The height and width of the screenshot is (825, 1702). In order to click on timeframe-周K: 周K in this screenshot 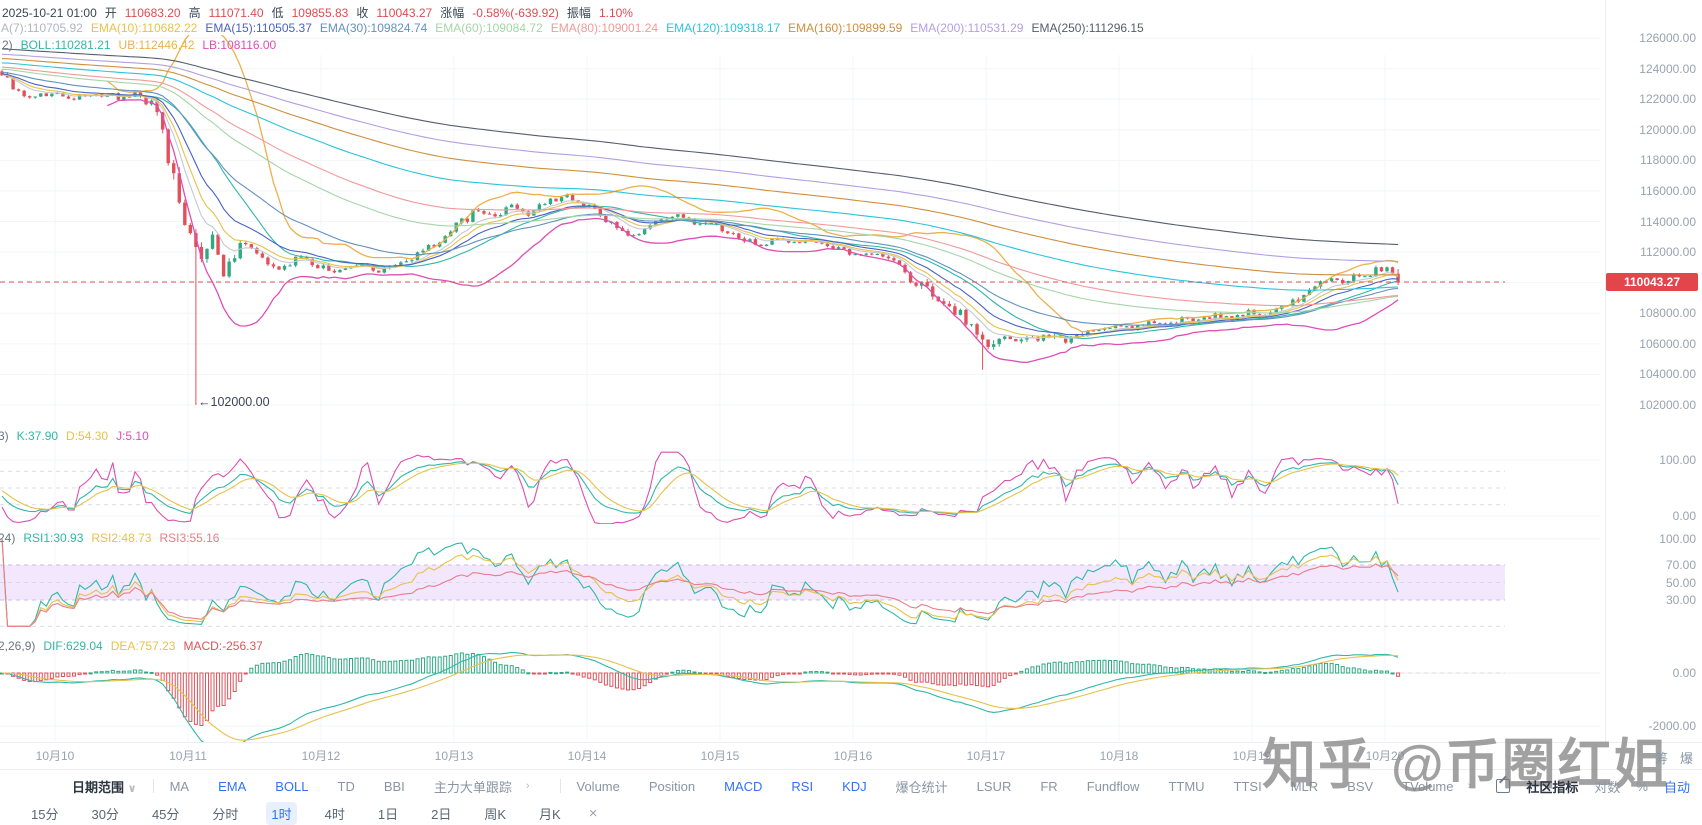, I will do `click(495, 814)`.